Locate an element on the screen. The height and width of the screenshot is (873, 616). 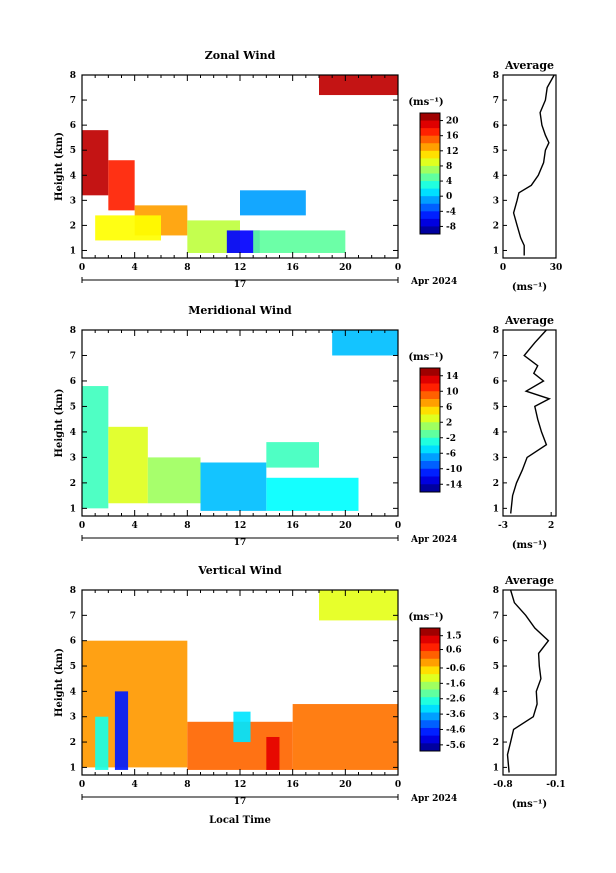
panel-title: Meridional Wind is located at coordinates (240, 310).